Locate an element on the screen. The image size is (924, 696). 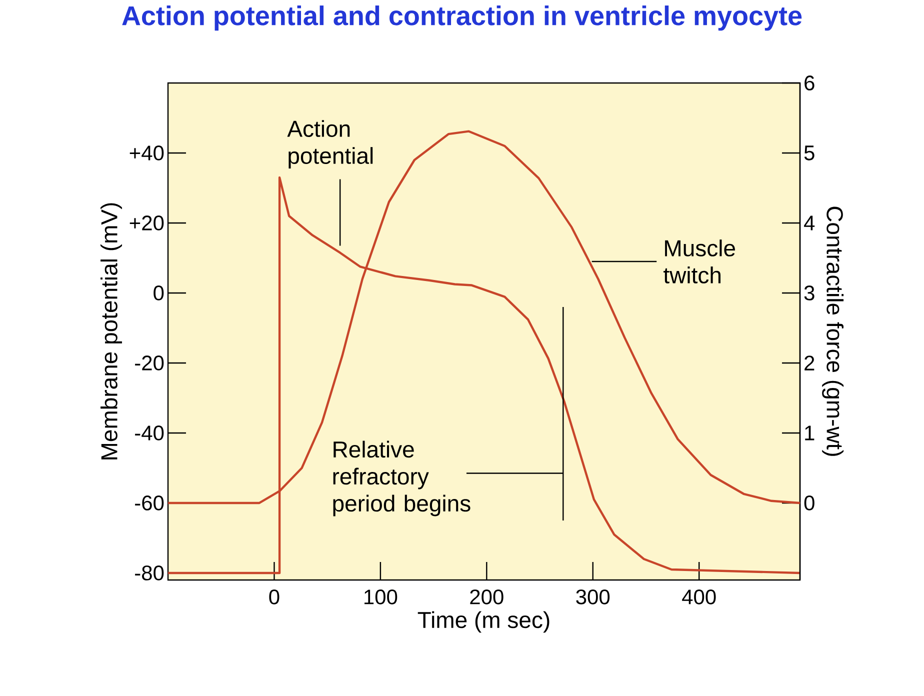
y2-tick-label: 0 is located at coordinates (809, 503).